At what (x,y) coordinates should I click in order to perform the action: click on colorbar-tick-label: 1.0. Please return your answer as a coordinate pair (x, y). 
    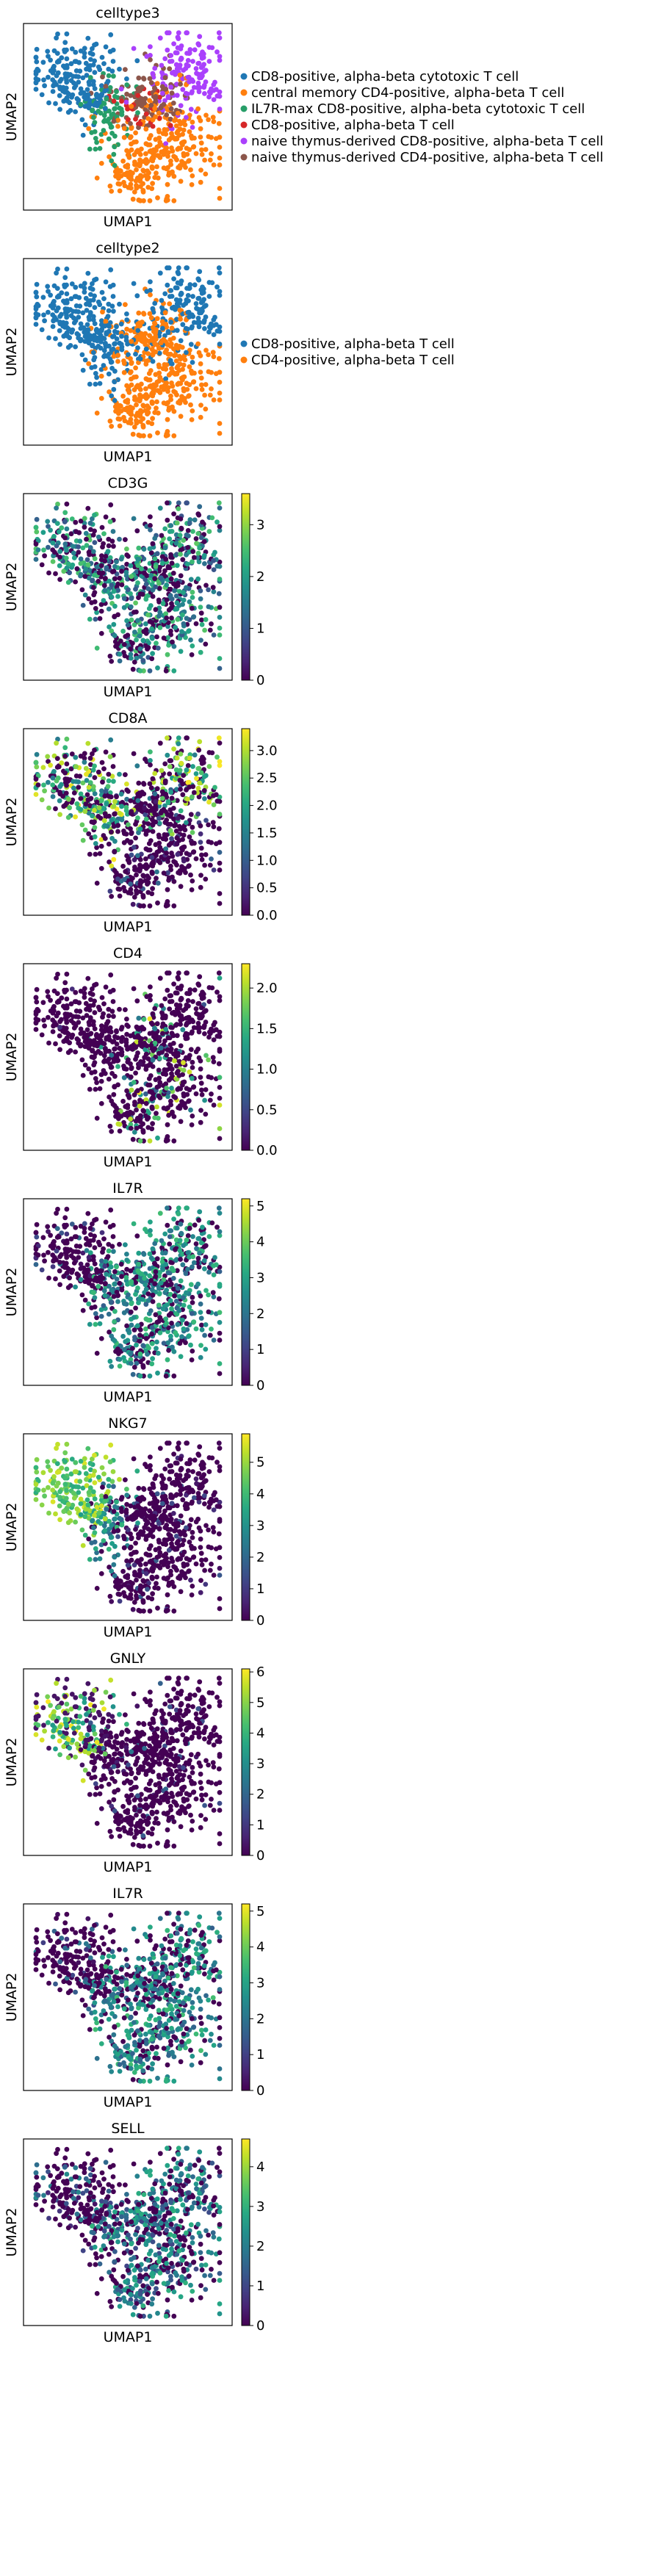
    Looking at the image, I should click on (267, 860).